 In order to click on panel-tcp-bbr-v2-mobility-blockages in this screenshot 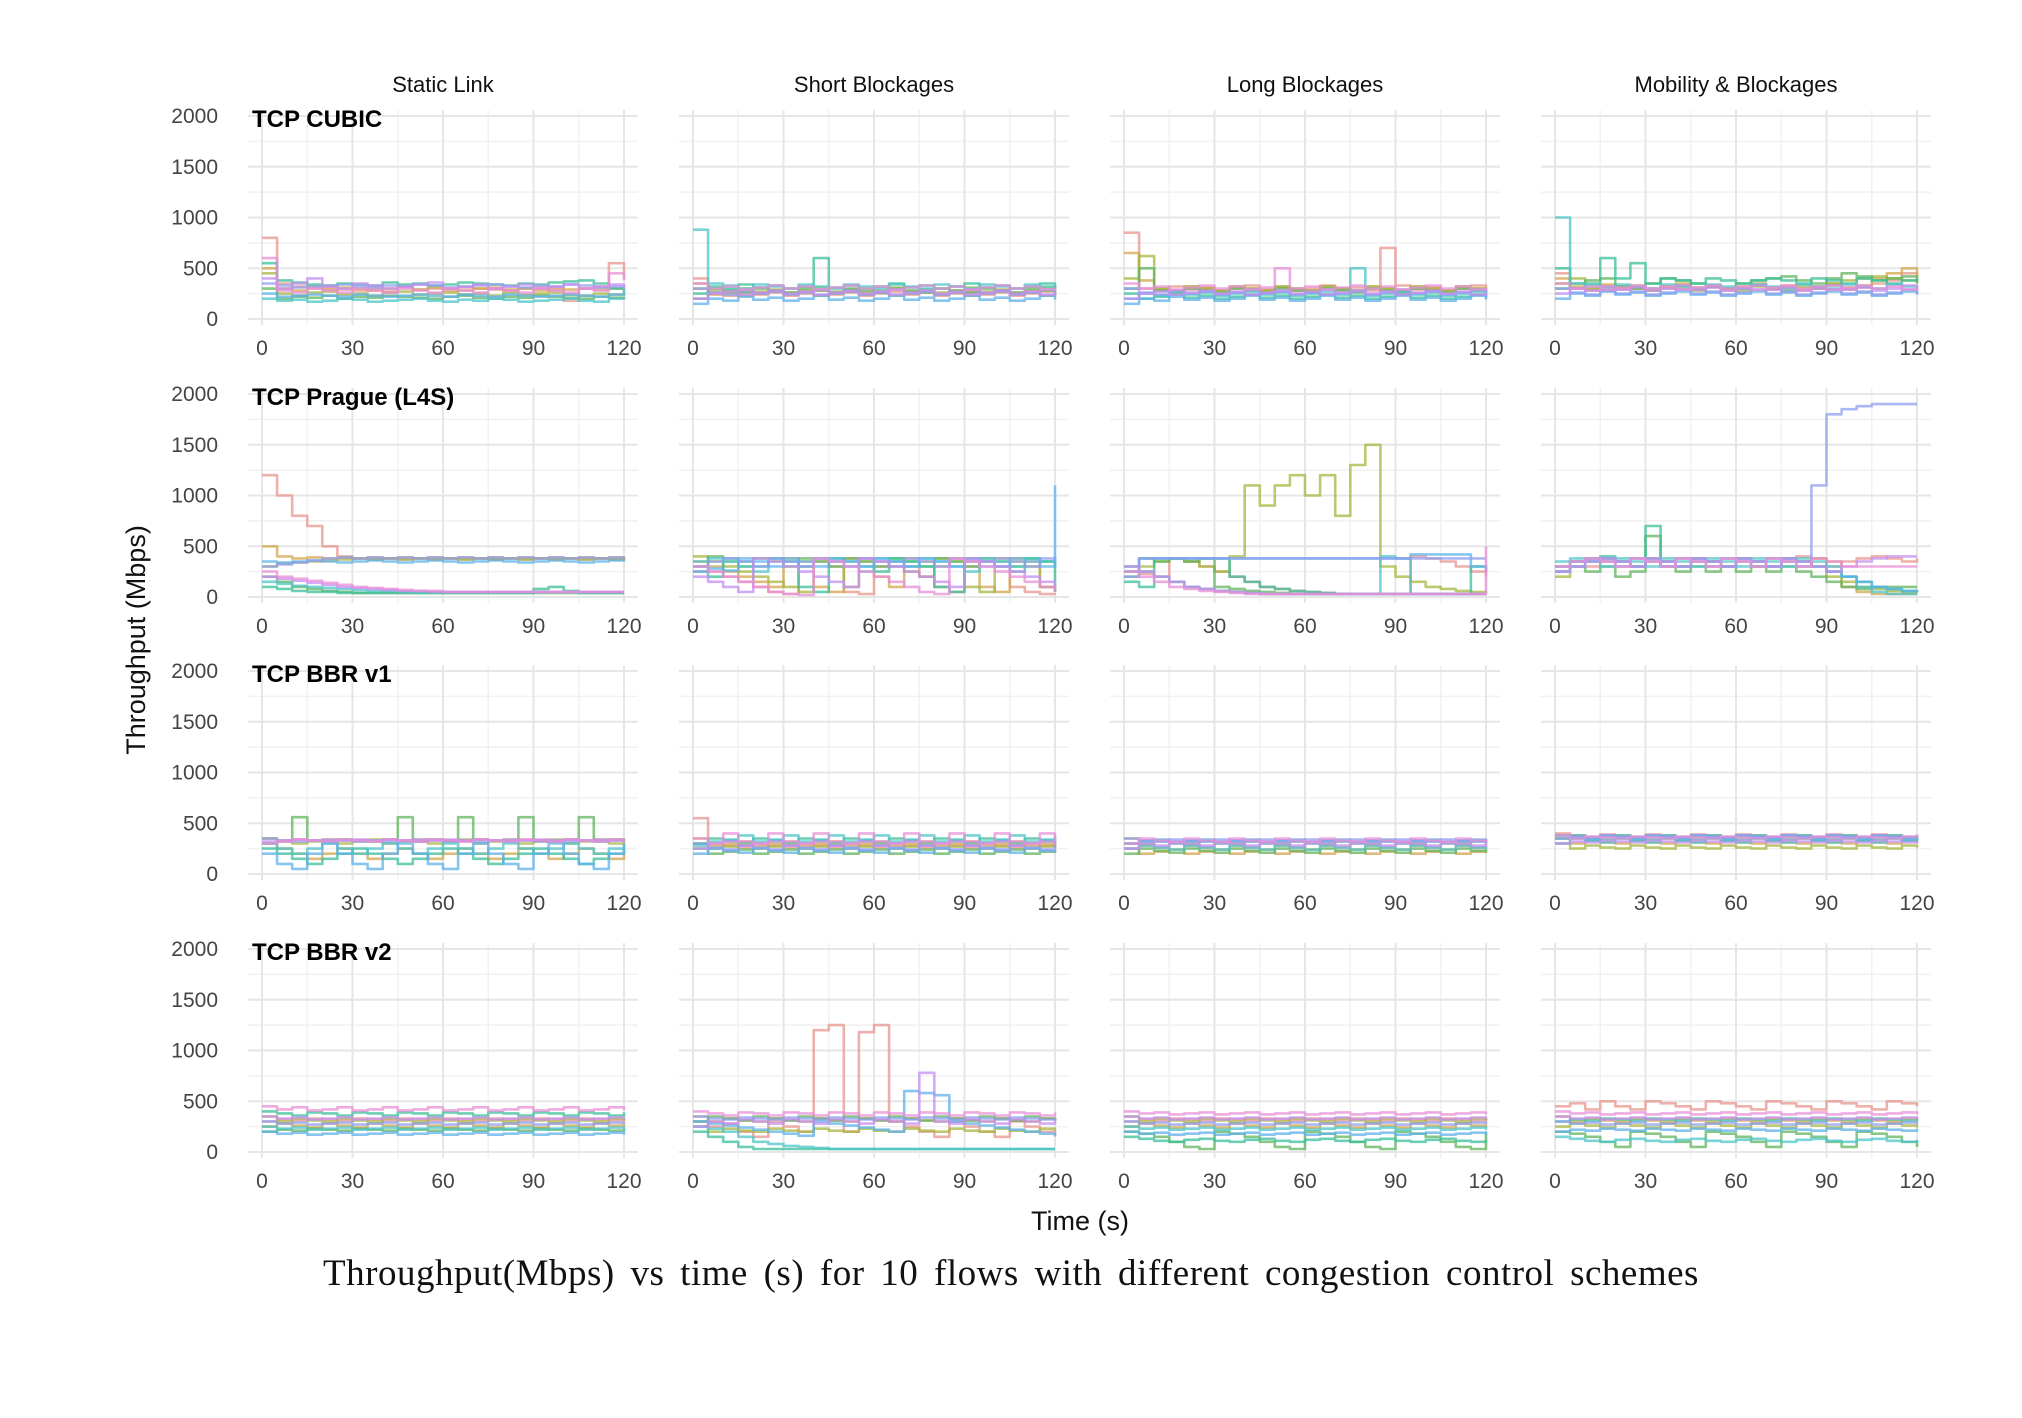, I will do `click(1736, 1050)`.